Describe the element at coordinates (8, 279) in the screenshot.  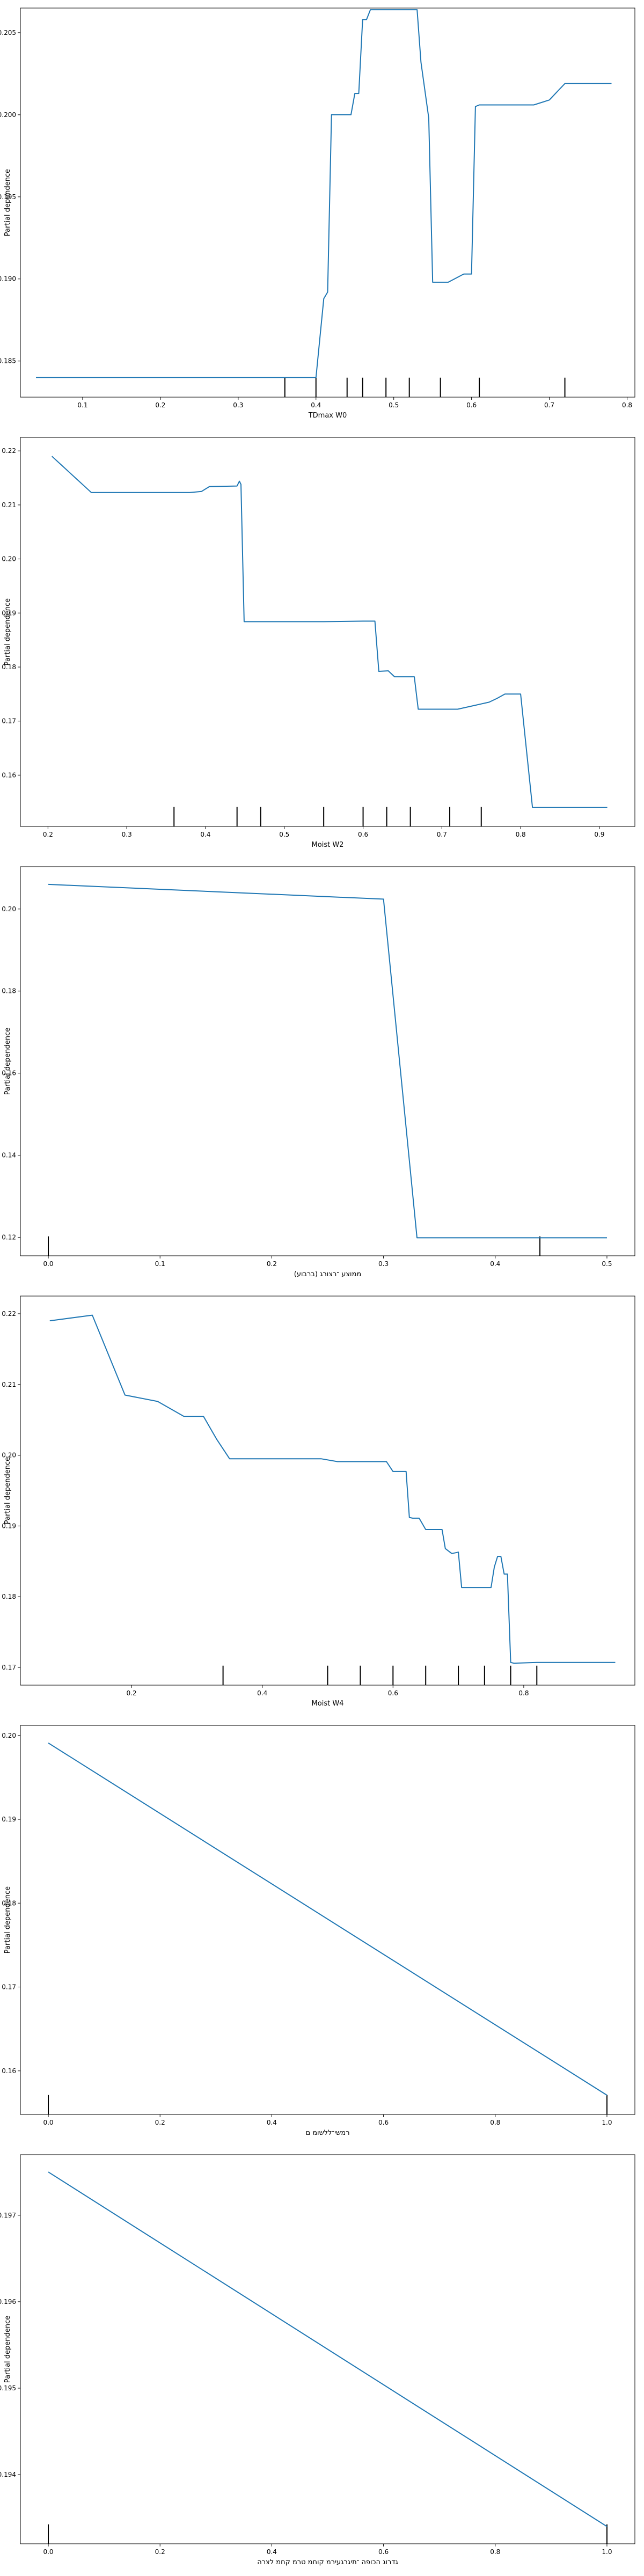
I see `y-tick-label: 0.190` at that location.